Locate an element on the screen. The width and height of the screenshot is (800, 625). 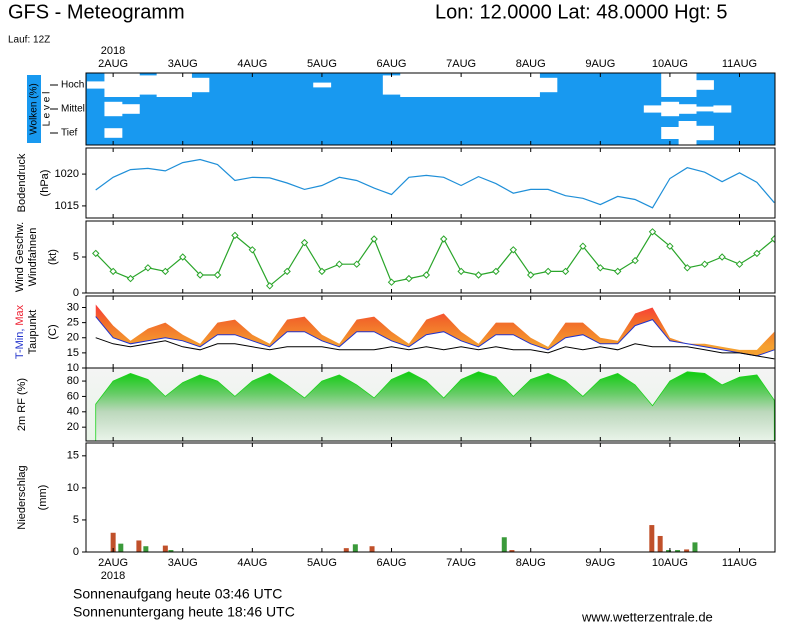
axis-label: Taupunkt is located at coordinates (33, 332).